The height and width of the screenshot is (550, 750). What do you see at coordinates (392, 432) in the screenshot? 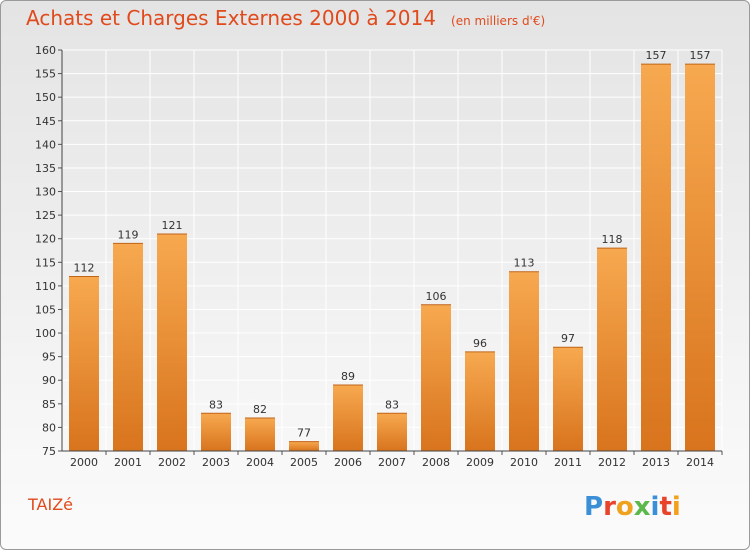
I see `bar-2007` at bounding box center [392, 432].